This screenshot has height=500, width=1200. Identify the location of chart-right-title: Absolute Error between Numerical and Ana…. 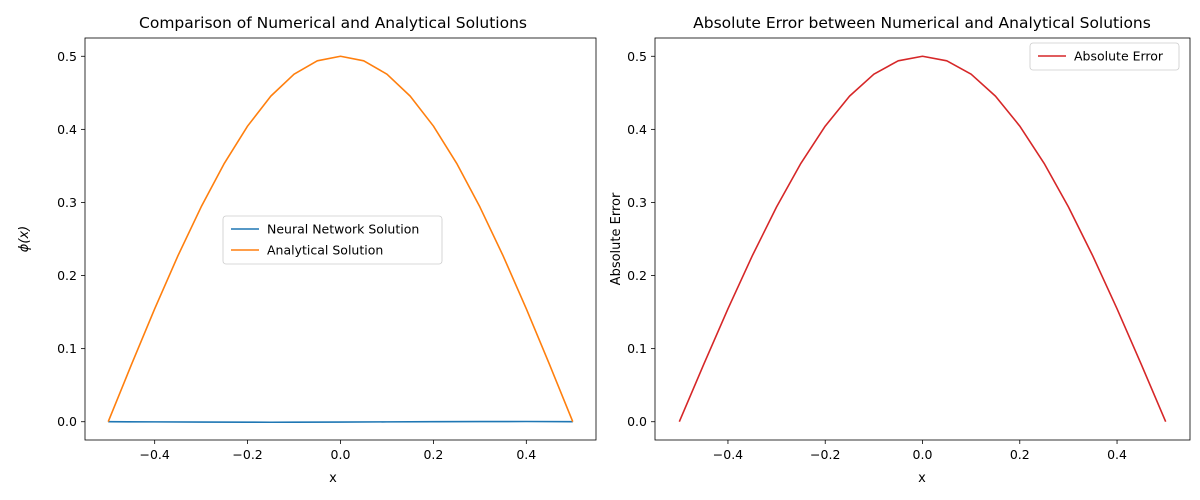
(922, 23).